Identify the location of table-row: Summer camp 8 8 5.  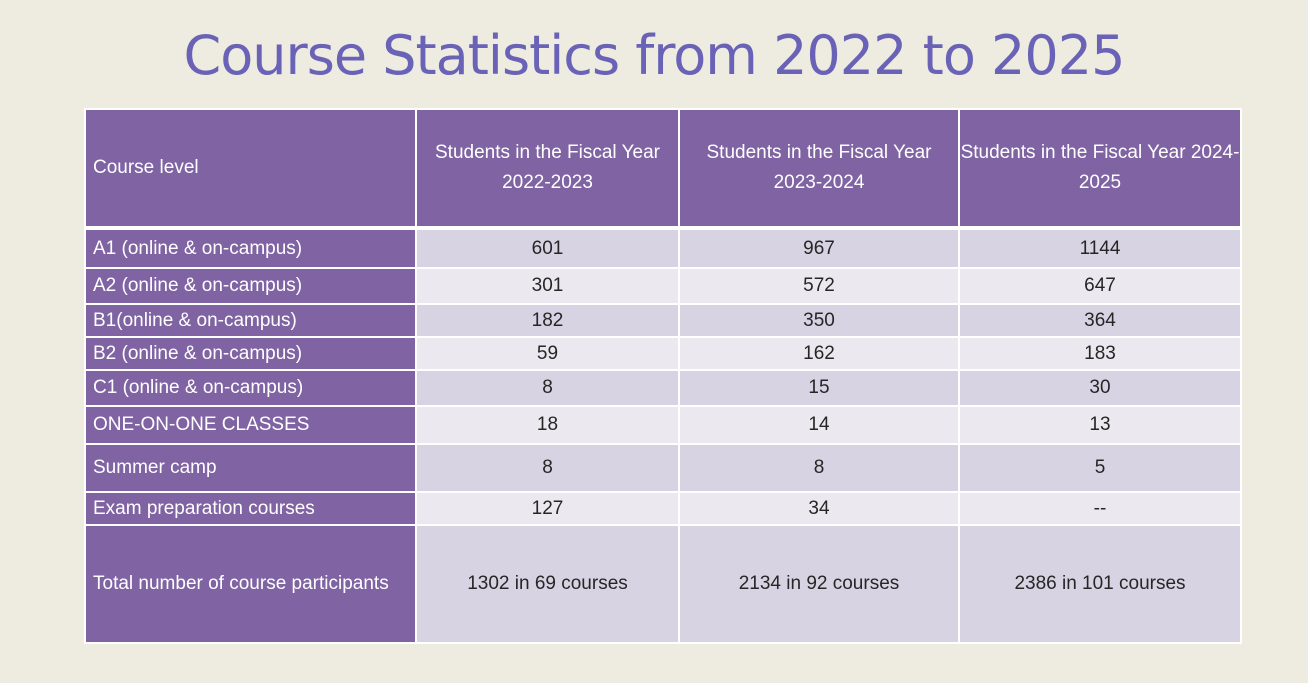
(663, 468).